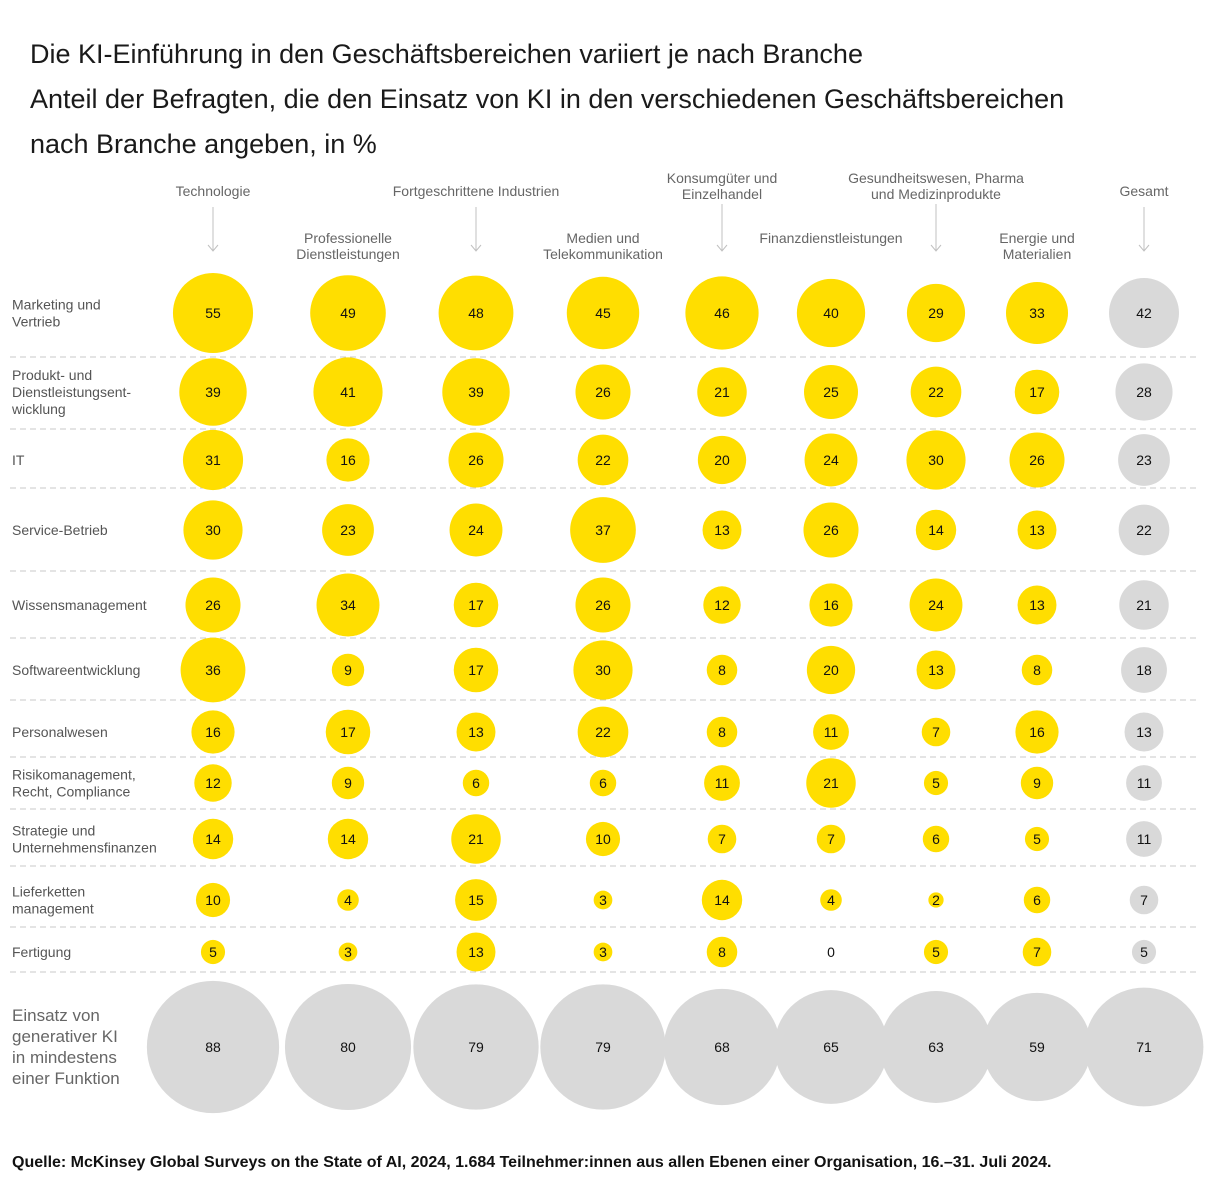  Describe the element at coordinates (722, 530) in the screenshot. I see `bubble-r4-c5` at that location.